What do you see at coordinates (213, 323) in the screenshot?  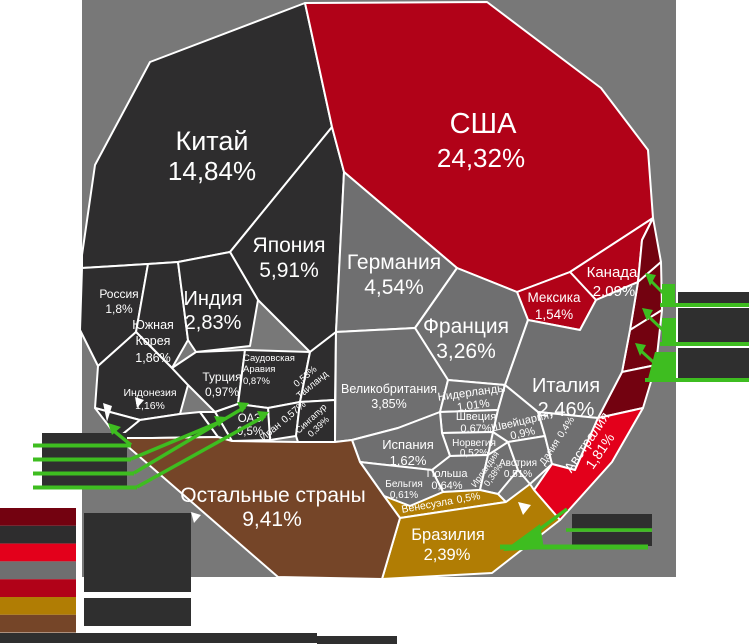 I see `label-india-value: 2,83%` at bounding box center [213, 323].